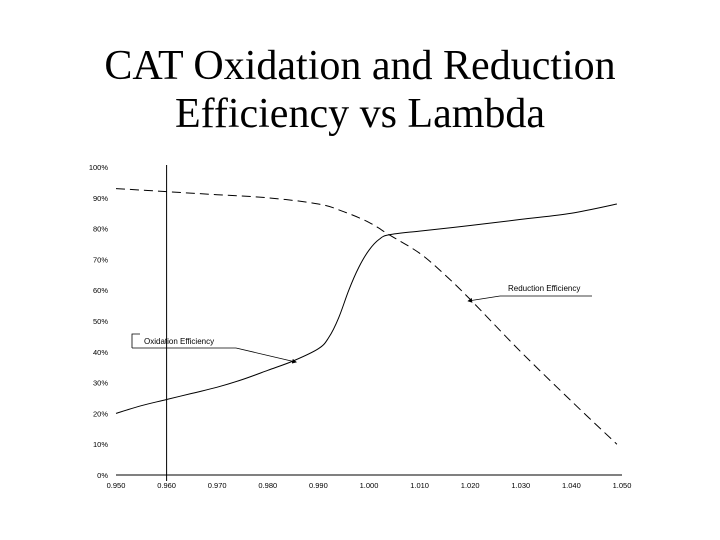 The width and height of the screenshot is (720, 540). What do you see at coordinates (360, 114) in the screenshot?
I see `title-line-2: Efficiency vs Lambda` at bounding box center [360, 114].